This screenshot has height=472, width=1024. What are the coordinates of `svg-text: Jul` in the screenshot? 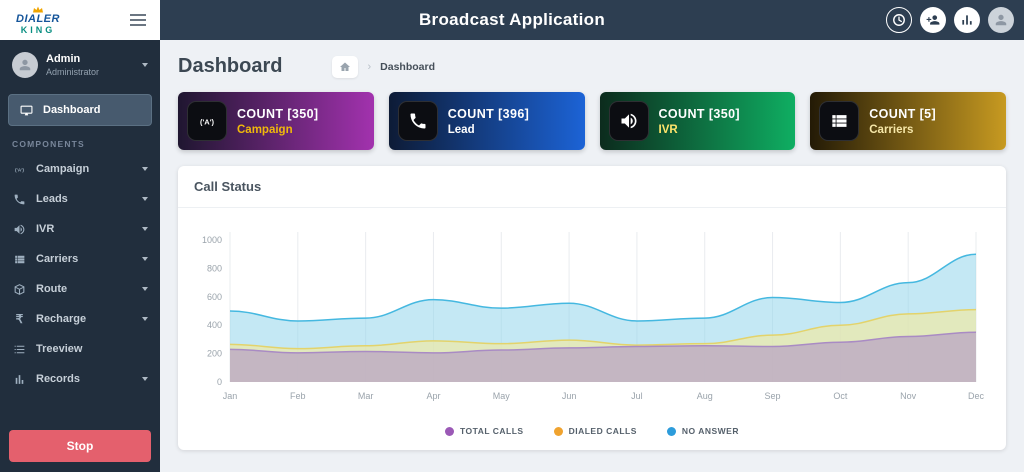 It's located at (637, 396).